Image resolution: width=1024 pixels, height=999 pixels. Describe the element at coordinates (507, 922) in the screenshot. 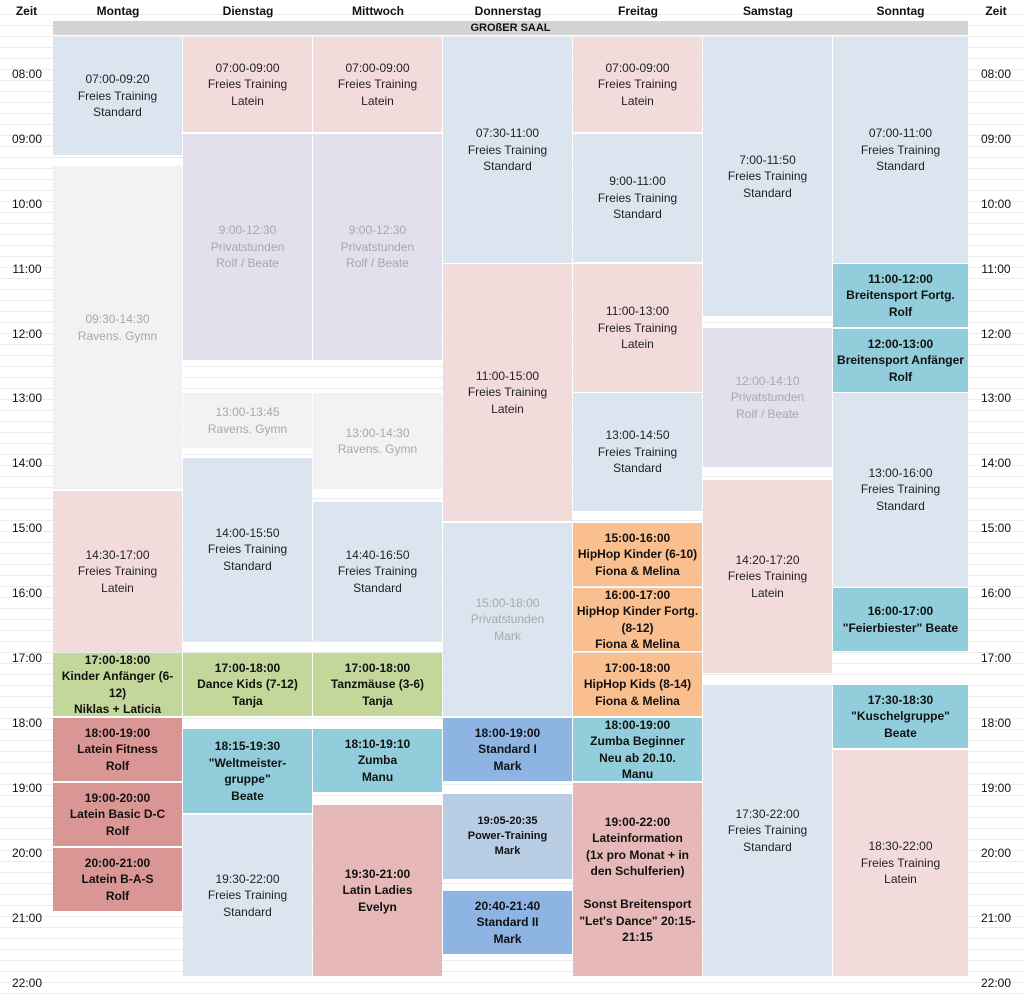

I see `event-block: 20:40-21:40 Standard II Mark` at that location.